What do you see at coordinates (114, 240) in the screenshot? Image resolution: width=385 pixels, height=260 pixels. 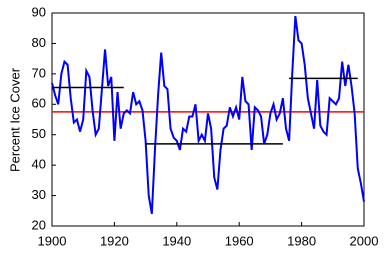 I see `x-tick-label: 1920` at bounding box center [114, 240].